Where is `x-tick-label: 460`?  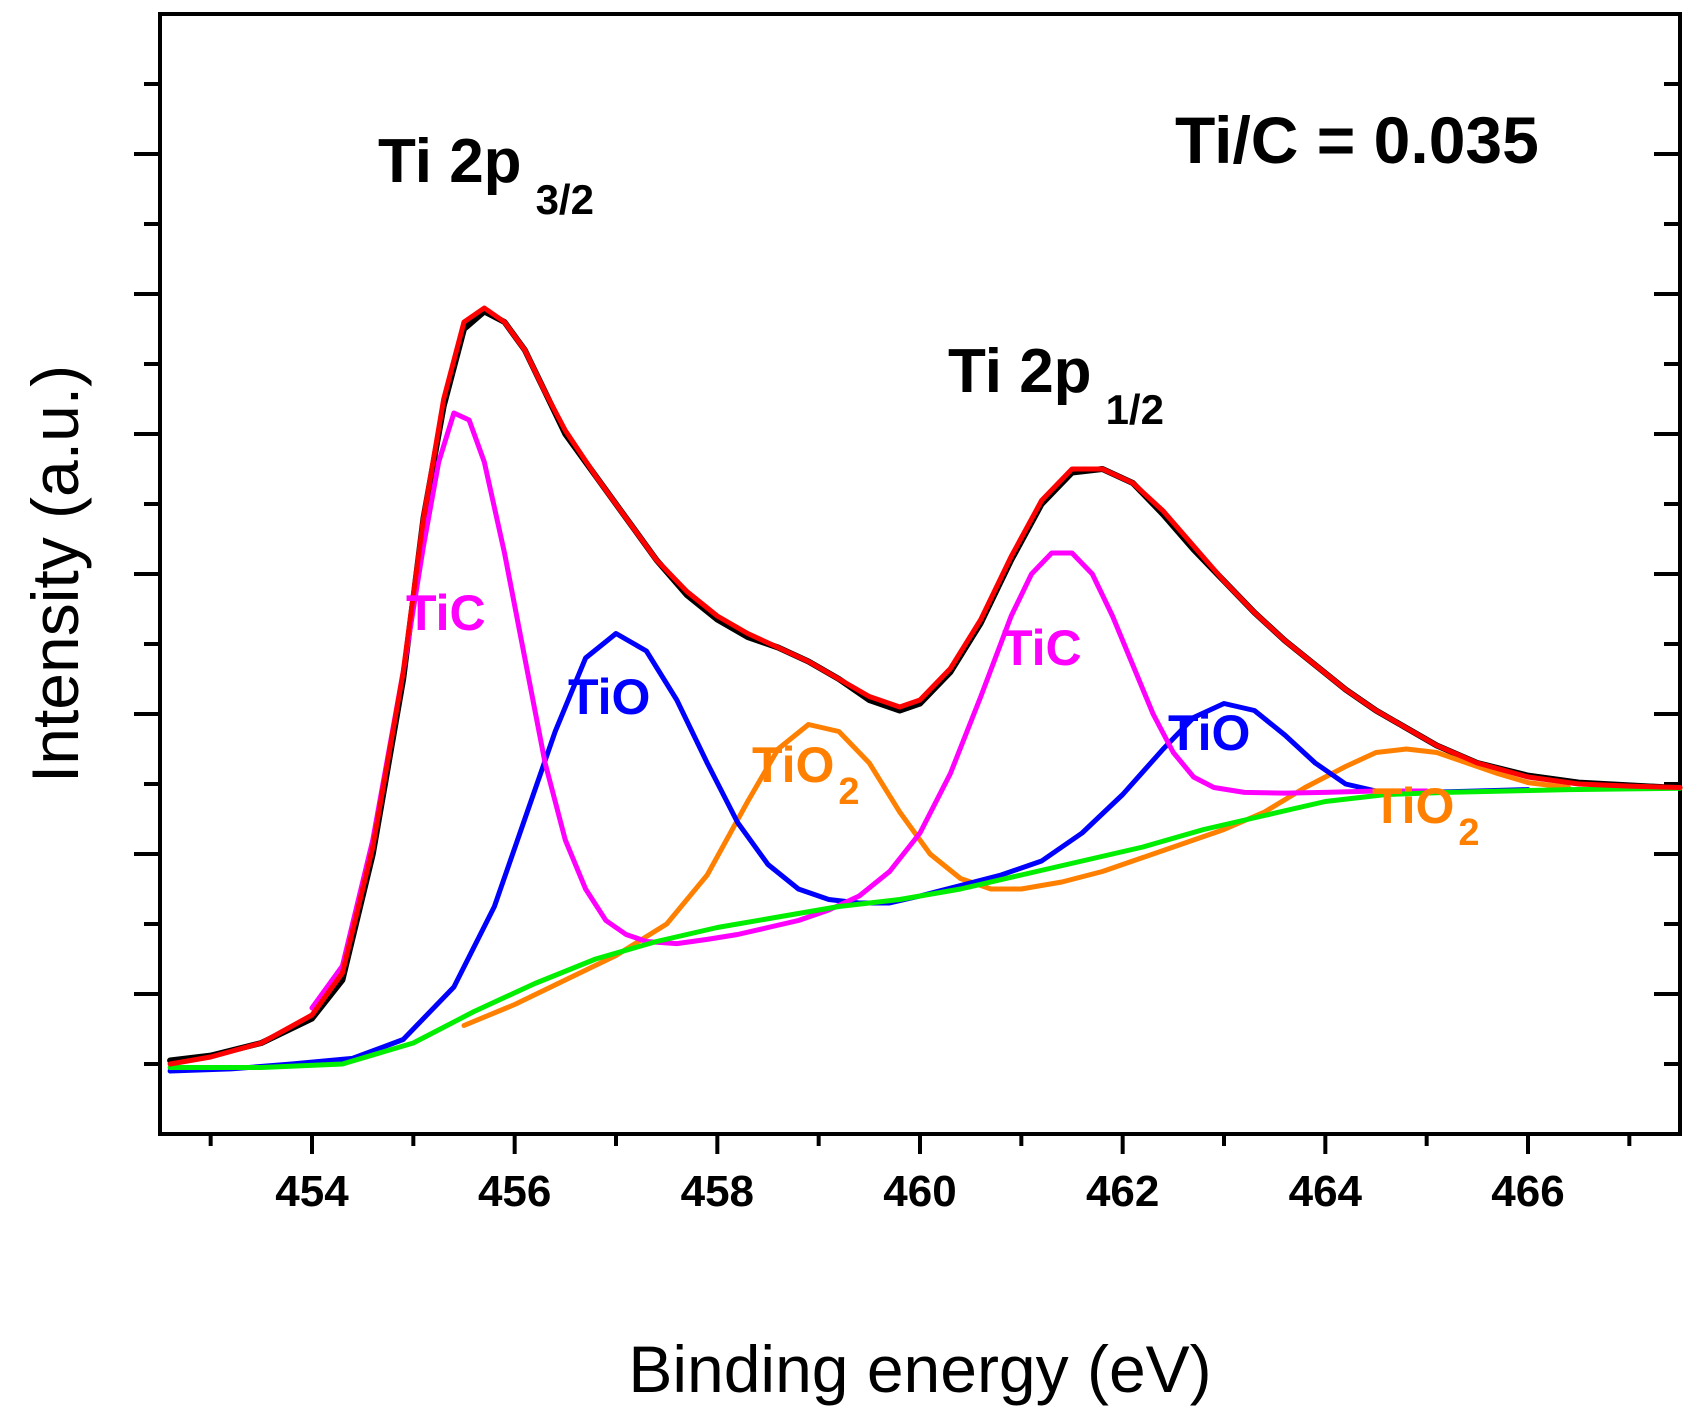
x-tick-label: 460 is located at coordinates (919, 1191).